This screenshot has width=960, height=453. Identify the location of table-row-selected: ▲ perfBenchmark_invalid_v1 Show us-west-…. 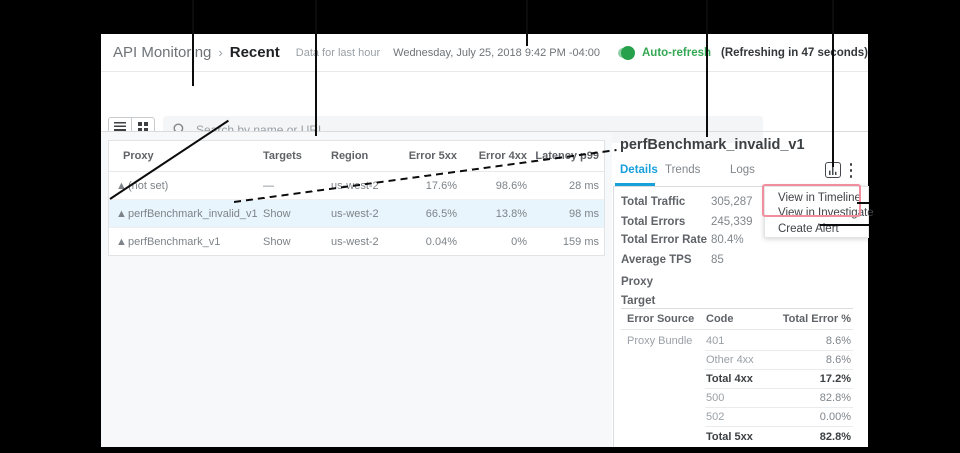
(356, 214).